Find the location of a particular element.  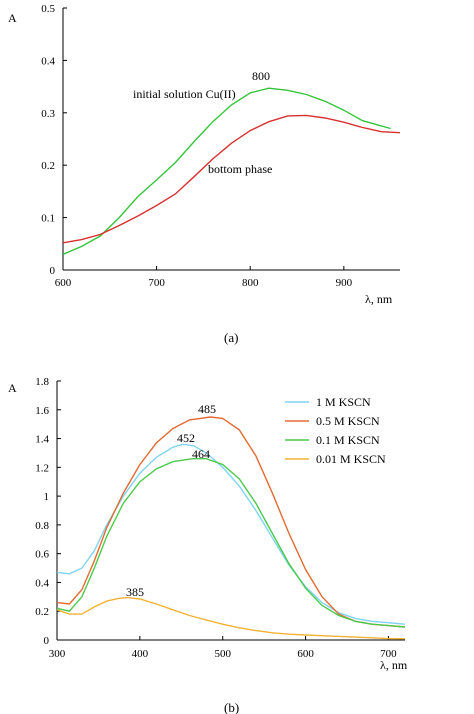

y-axis-label-a: A is located at coordinates (12, 18).